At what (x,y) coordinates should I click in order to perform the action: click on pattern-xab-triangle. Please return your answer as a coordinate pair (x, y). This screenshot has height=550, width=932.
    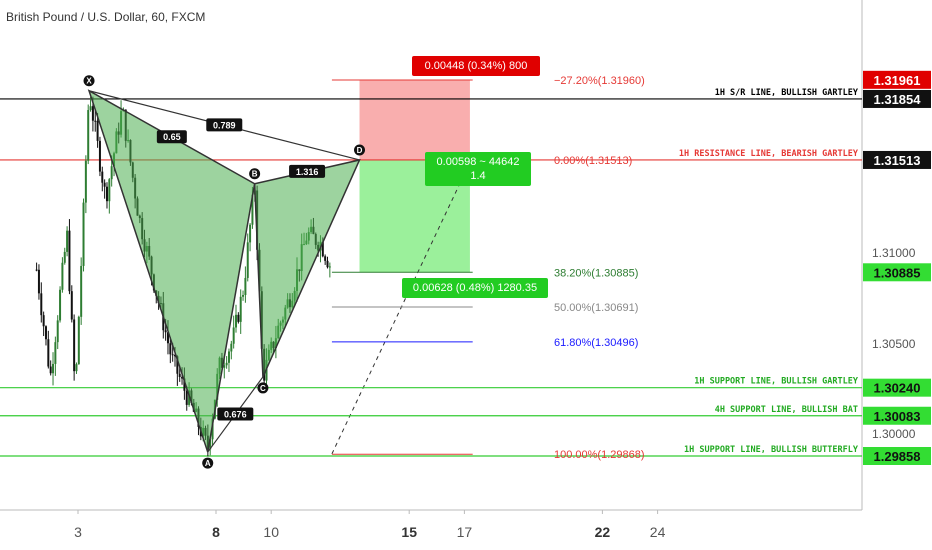
    Looking at the image, I should click on (171, 271).